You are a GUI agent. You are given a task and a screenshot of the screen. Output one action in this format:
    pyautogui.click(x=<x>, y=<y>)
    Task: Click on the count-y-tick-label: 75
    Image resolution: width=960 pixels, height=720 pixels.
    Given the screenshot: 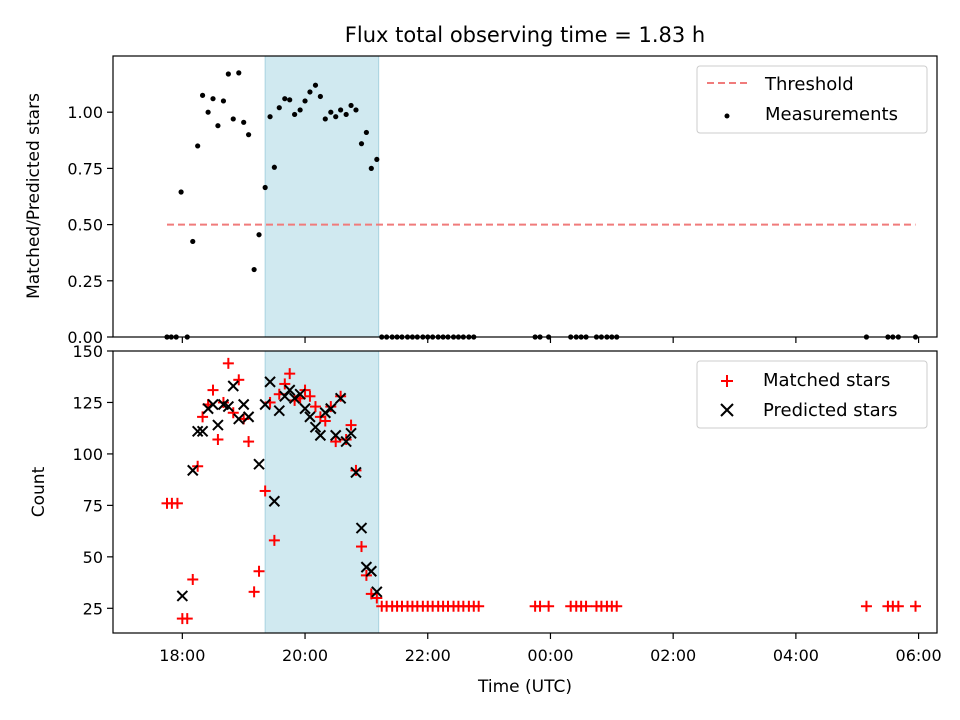 What is the action you would take?
    pyautogui.click(x=93, y=505)
    